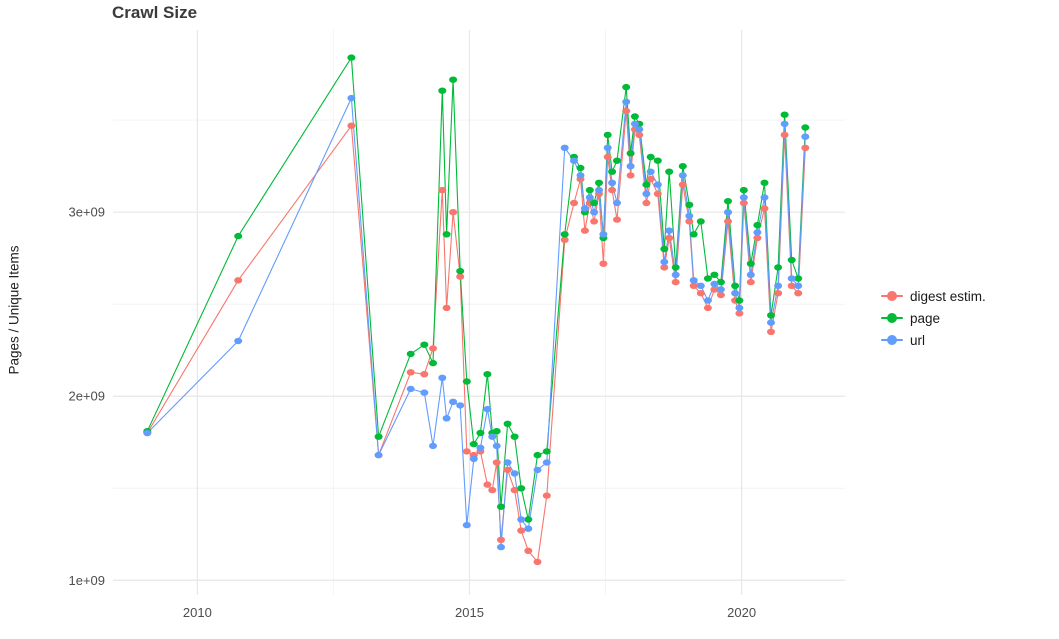 The height and width of the screenshot is (639, 1059). What do you see at coordinates (155, 12) in the screenshot?
I see `chart-title: Crawl Size` at bounding box center [155, 12].